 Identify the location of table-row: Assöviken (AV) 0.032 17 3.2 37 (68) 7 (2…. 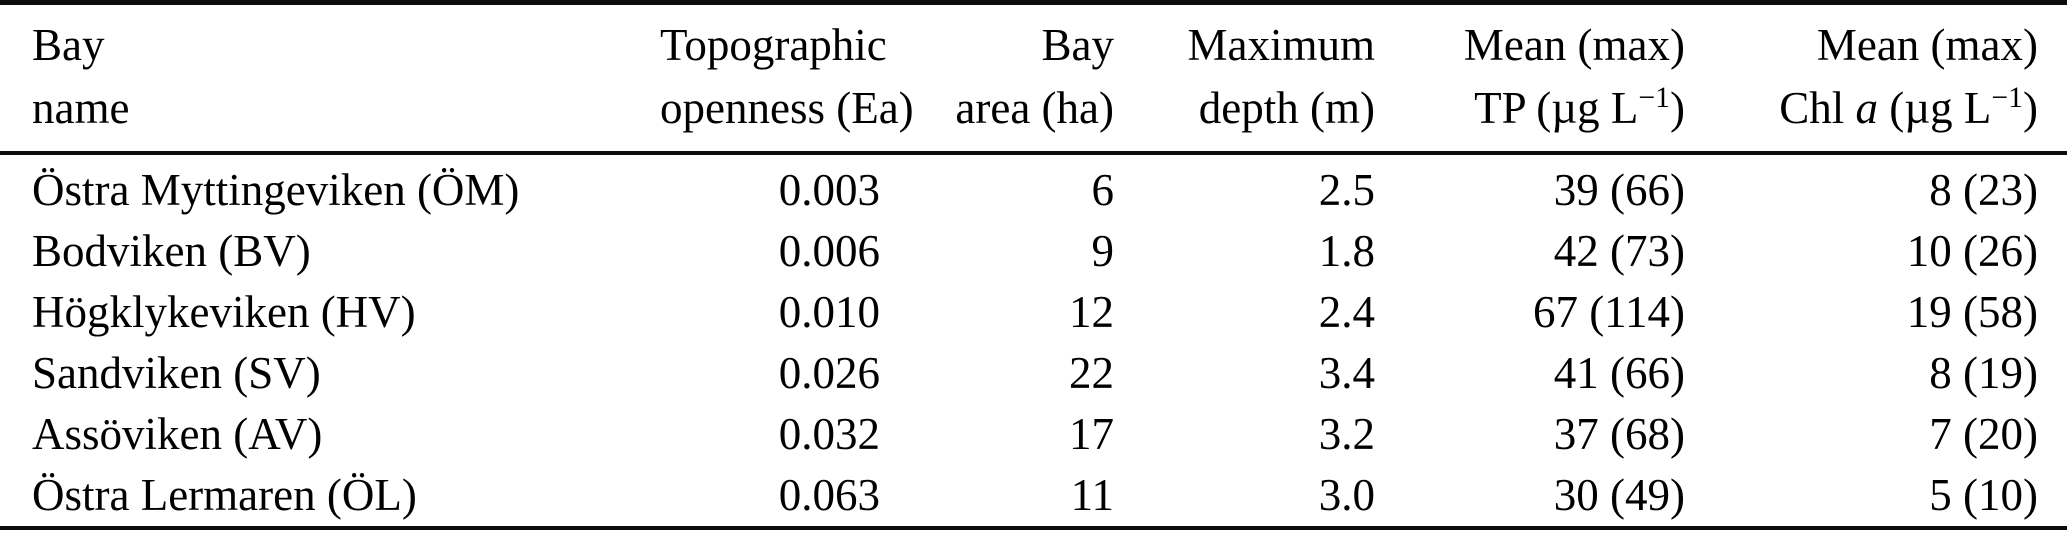
(1033, 434).